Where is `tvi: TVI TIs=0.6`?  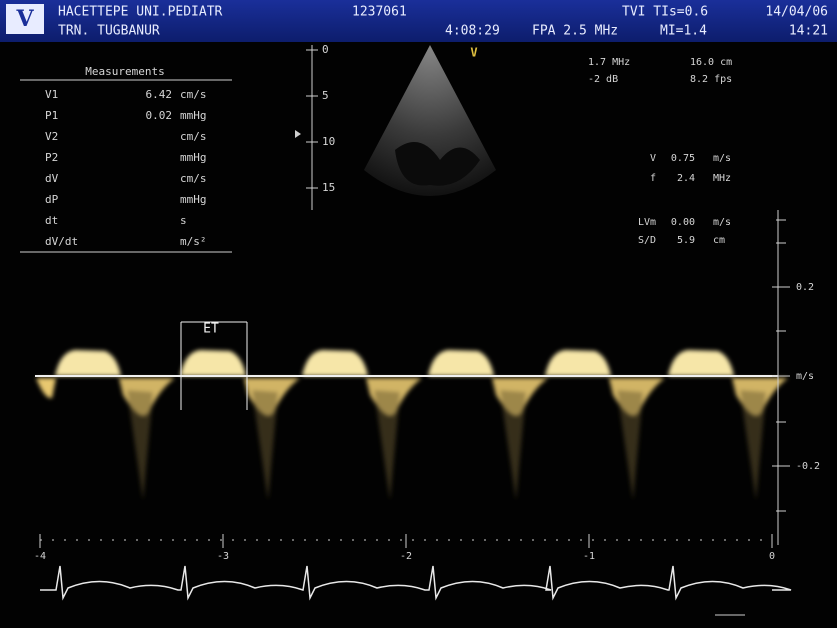 tvi: TVI TIs=0.6 is located at coordinates (665, 12).